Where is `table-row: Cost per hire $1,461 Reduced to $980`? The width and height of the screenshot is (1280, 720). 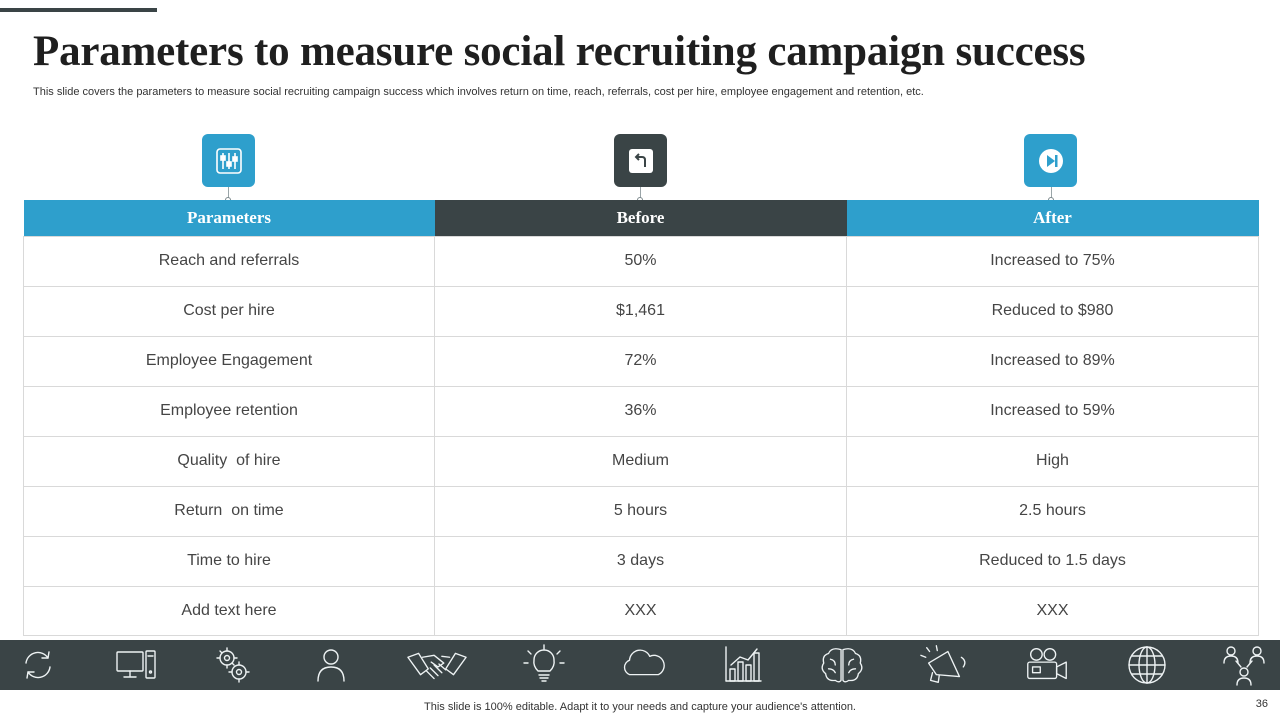 table-row: Cost per hire $1,461 Reduced to $980 is located at coordinates (641, 311).